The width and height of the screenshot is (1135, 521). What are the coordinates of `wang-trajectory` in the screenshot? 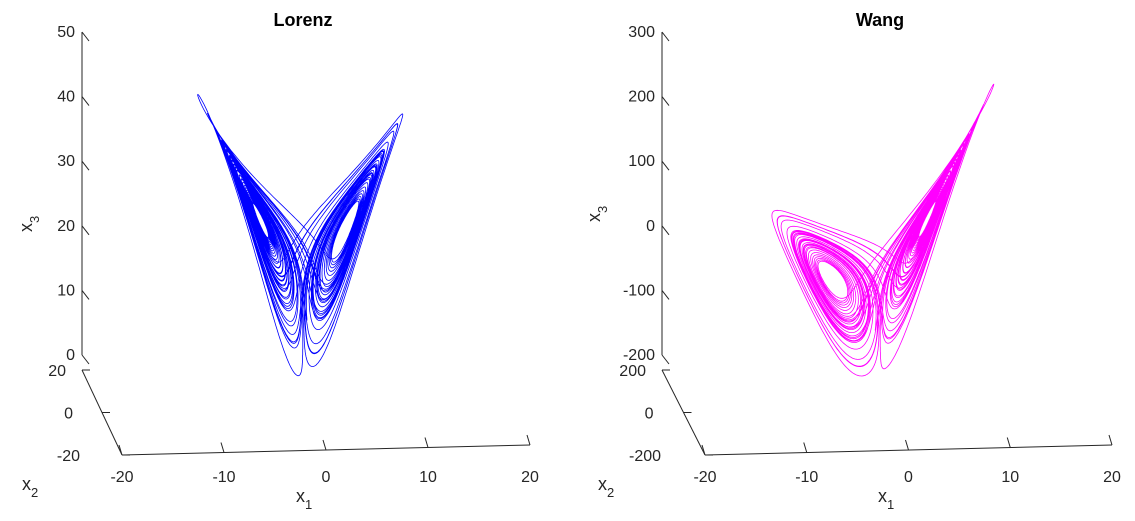 It's located at (883, 230).